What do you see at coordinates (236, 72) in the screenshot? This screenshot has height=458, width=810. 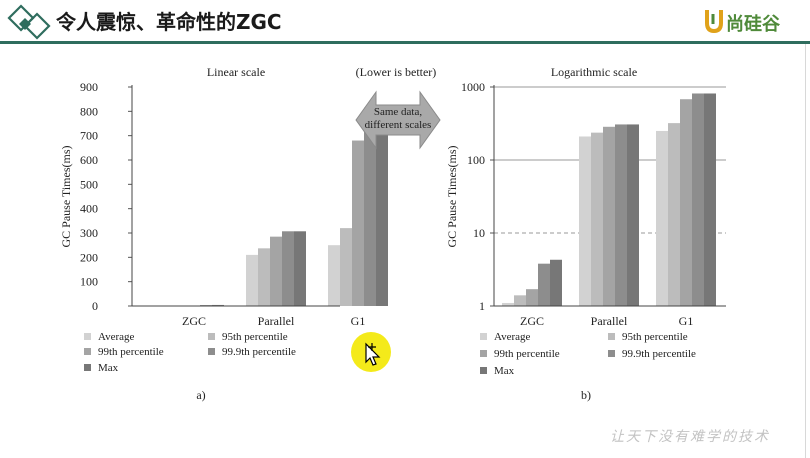 I see `chart-1-title: Linear scale` at bounding box center [236, 72].